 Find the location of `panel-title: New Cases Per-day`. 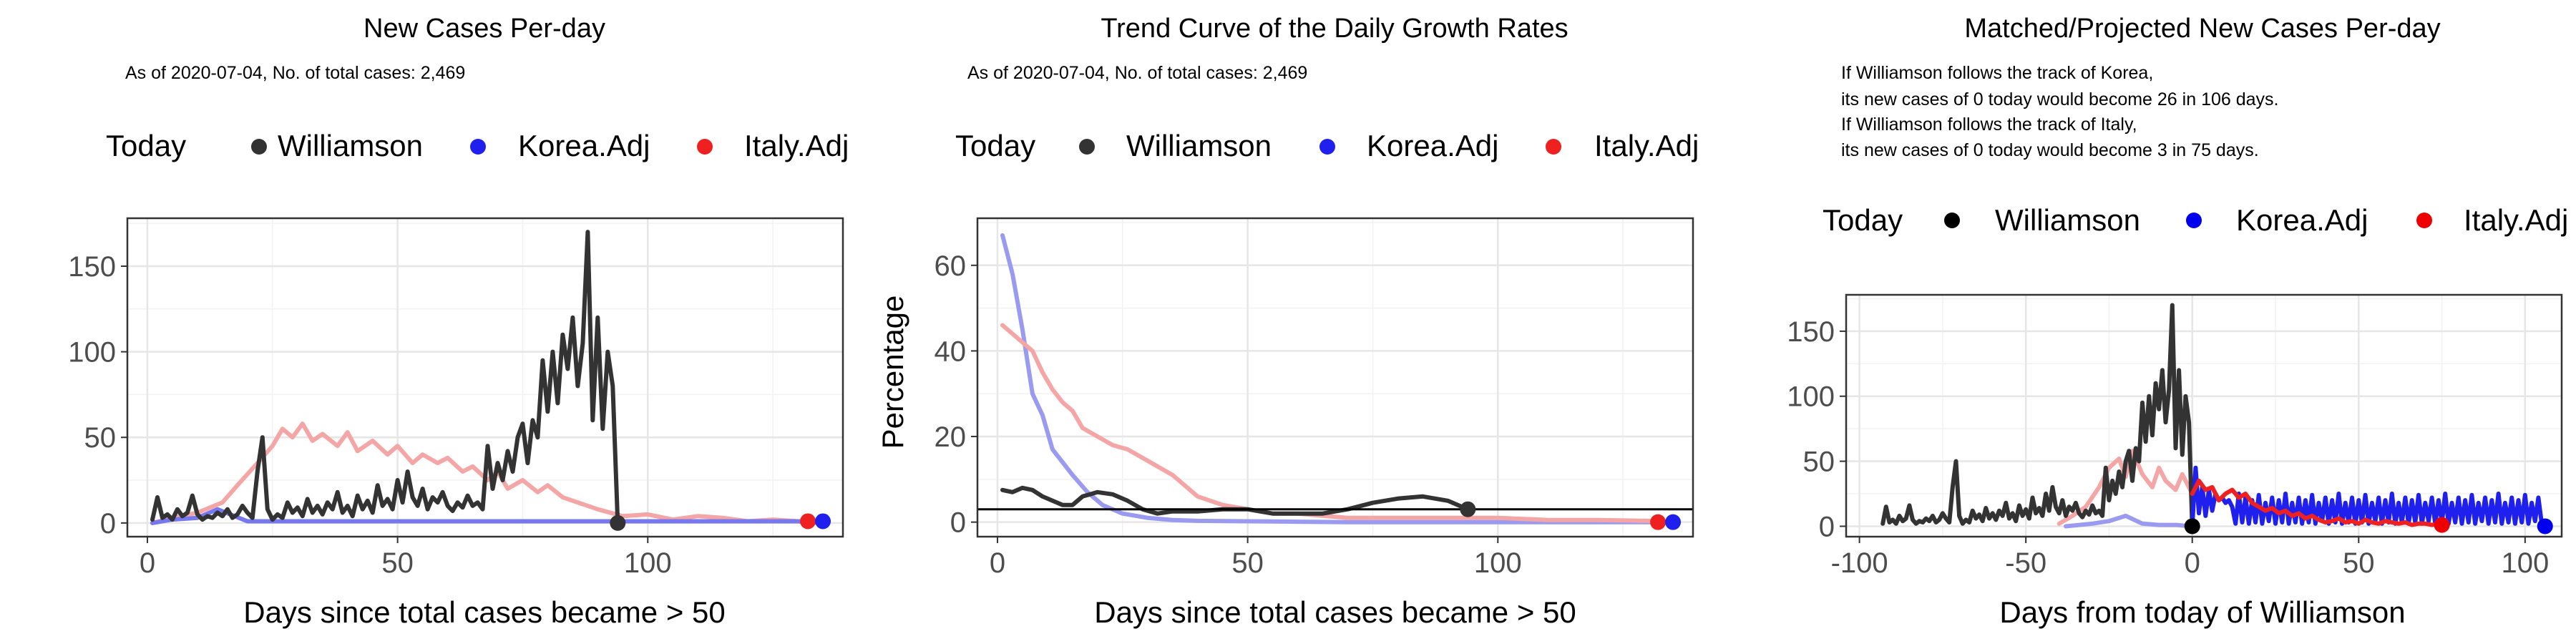

panel-title: New Cases Per-day is located at coordinates (484, 29).